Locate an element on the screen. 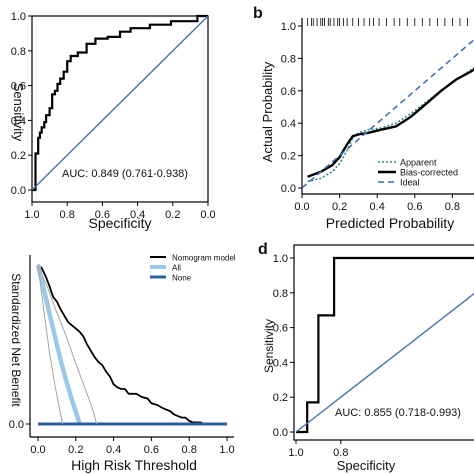  ideal-line is located at coordinates (387, 113).